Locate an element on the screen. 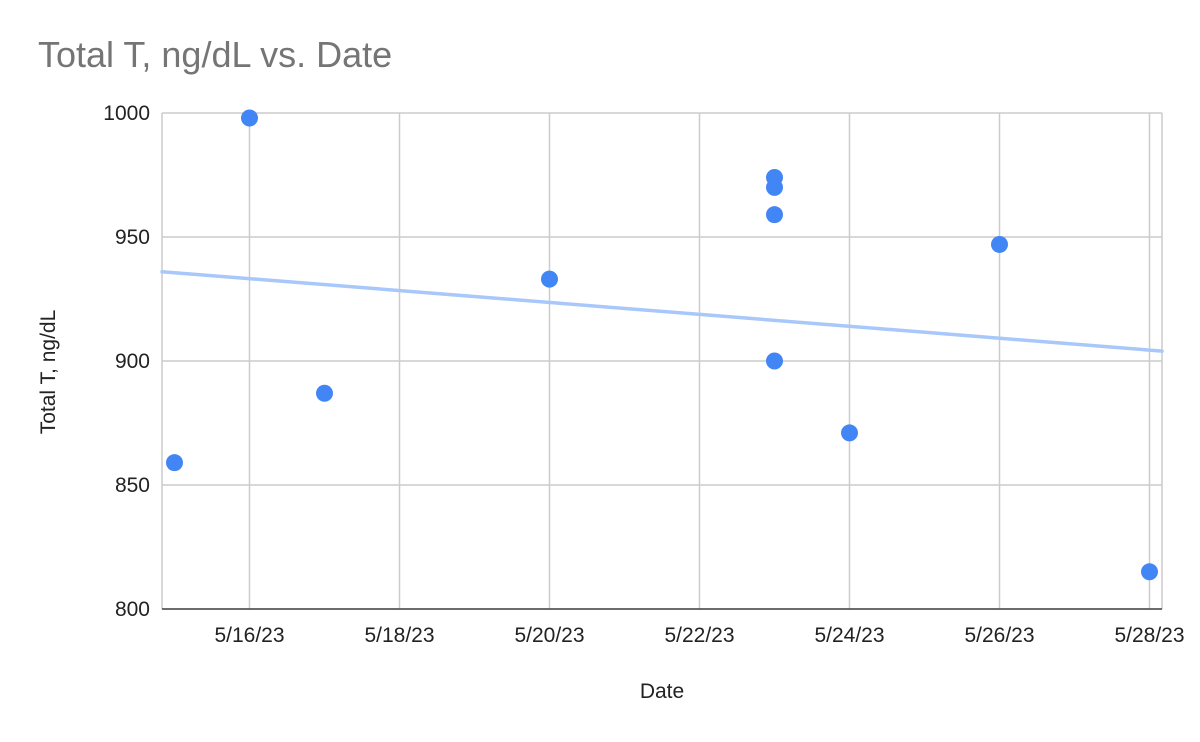 The image size is (1200, 742). trendline is located at coordinates (662, 311).